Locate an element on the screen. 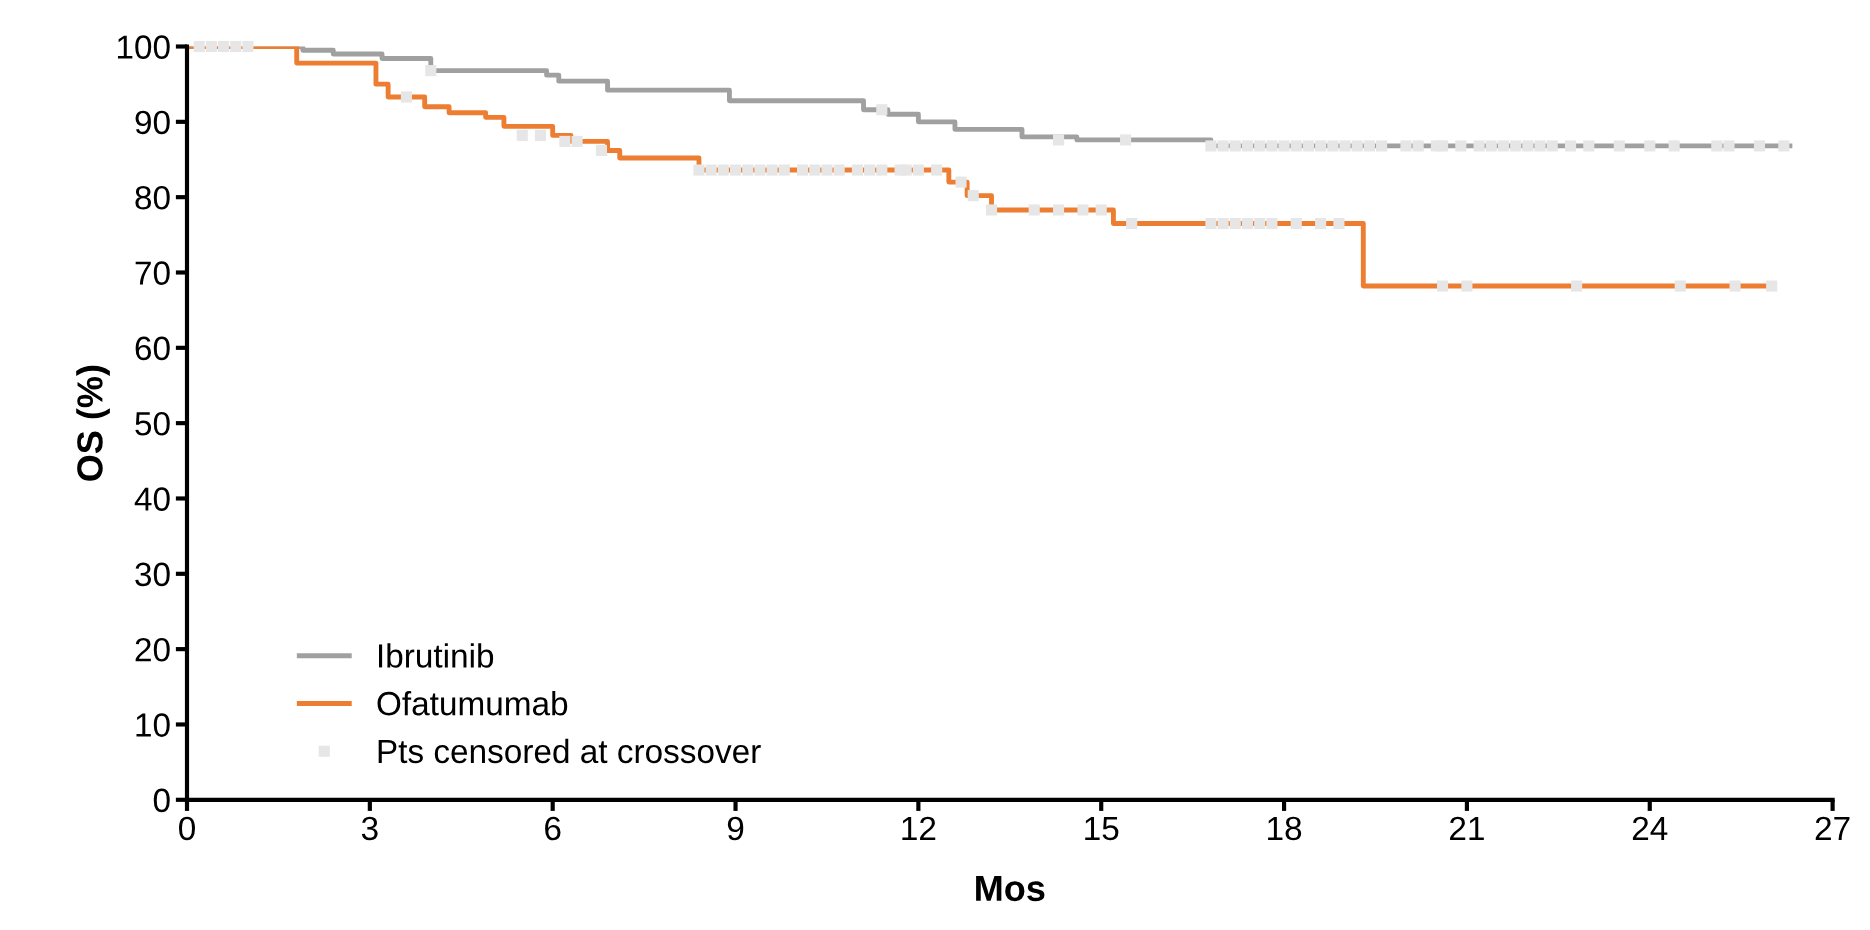 The image size is (1870, 930). x-tick-label: 12 is located at coordinates (919, 828).